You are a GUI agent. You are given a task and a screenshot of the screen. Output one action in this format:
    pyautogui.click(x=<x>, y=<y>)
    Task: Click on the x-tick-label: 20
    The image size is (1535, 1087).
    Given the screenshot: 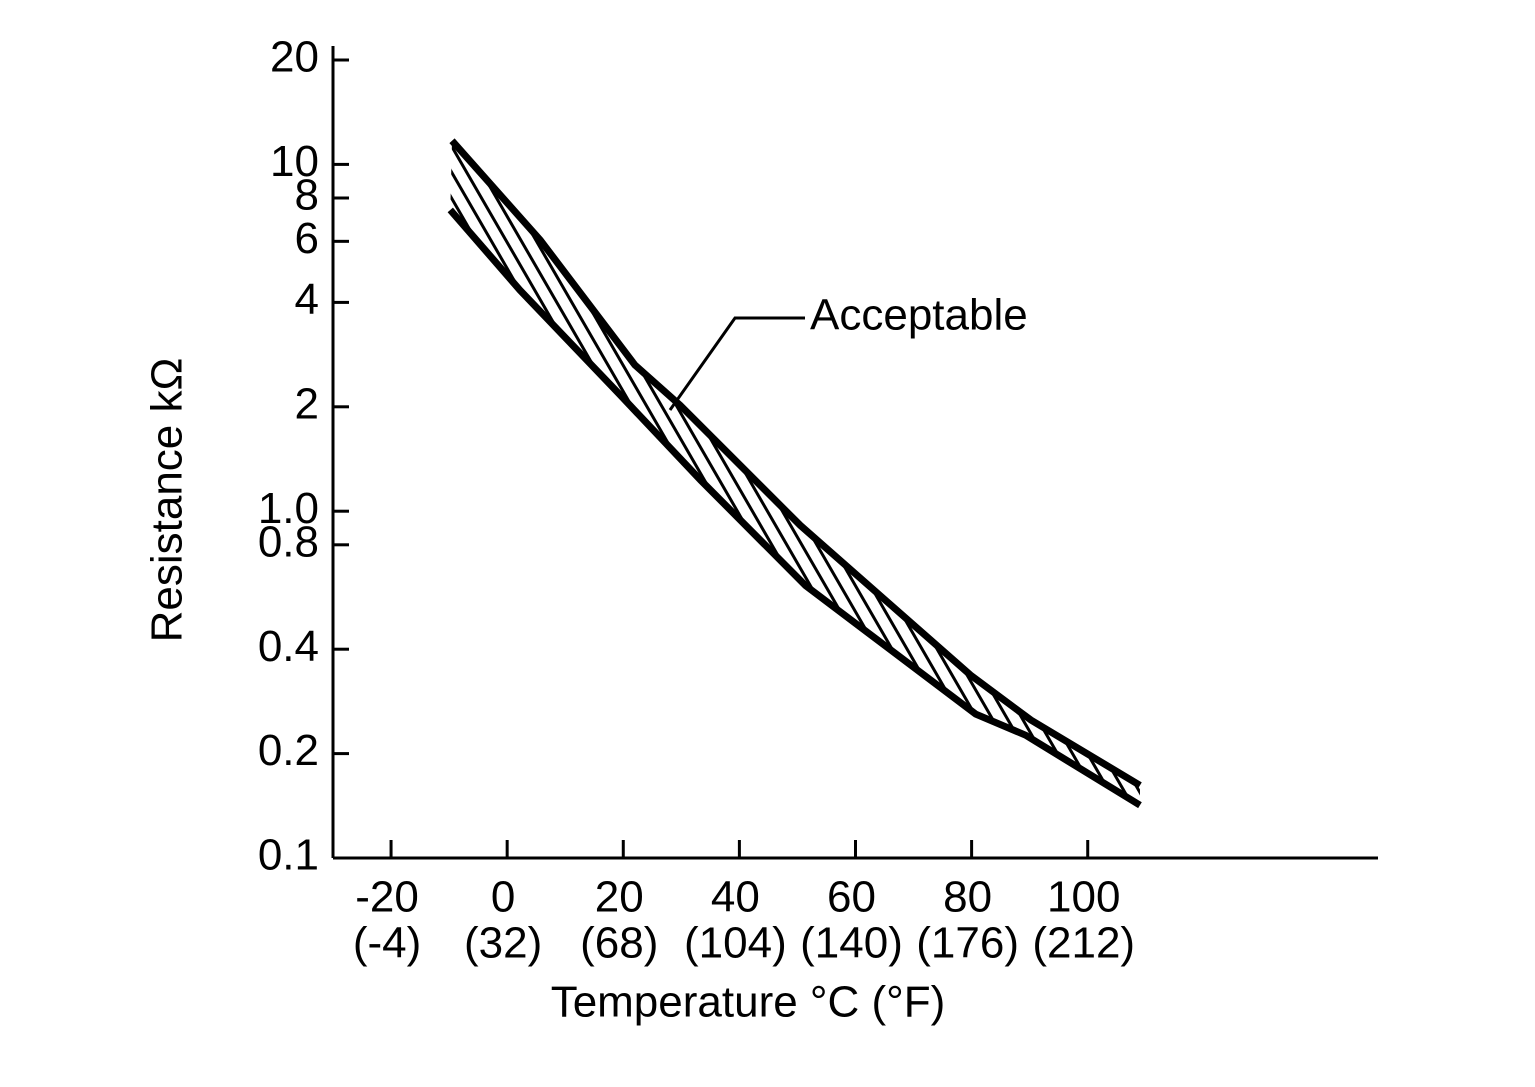 What is the action you would take?
    pyautogui.click(x=619, y=897)
    